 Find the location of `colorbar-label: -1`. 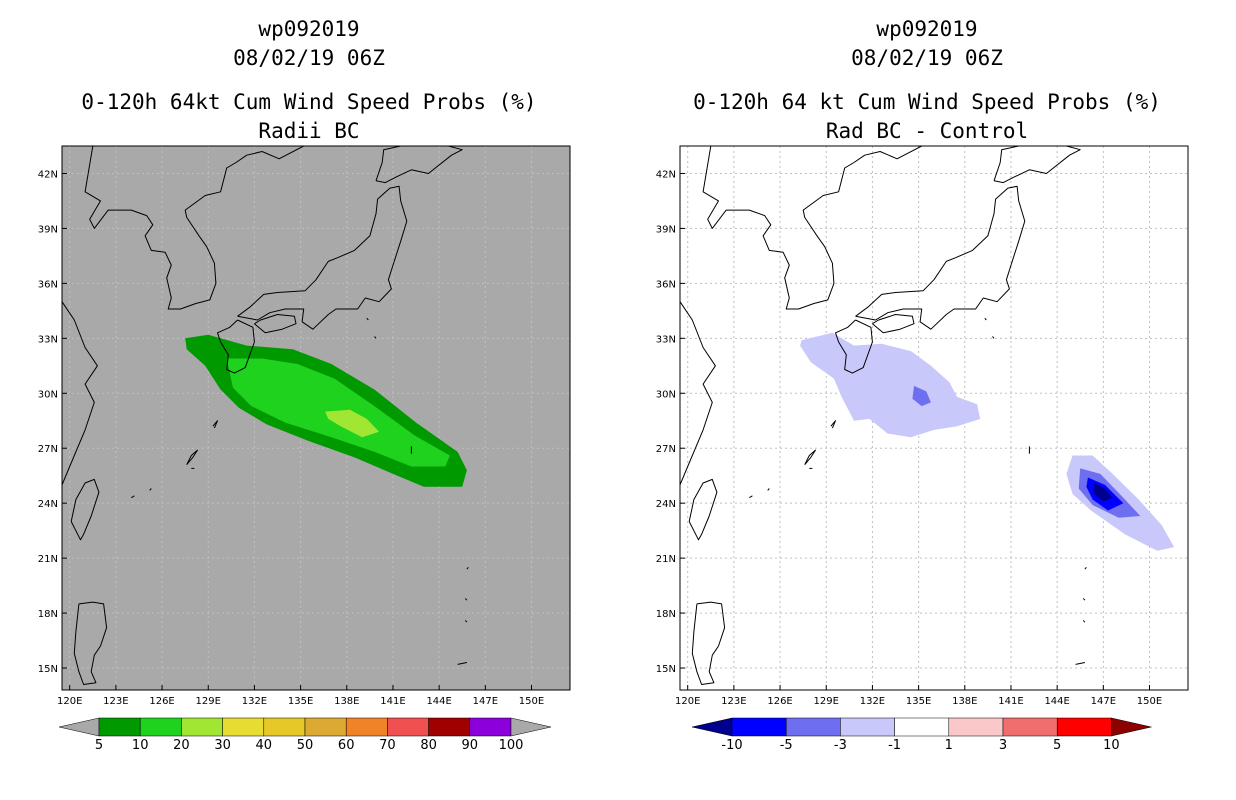

colorbar-label: -1 is located at coordinates (894, 745).